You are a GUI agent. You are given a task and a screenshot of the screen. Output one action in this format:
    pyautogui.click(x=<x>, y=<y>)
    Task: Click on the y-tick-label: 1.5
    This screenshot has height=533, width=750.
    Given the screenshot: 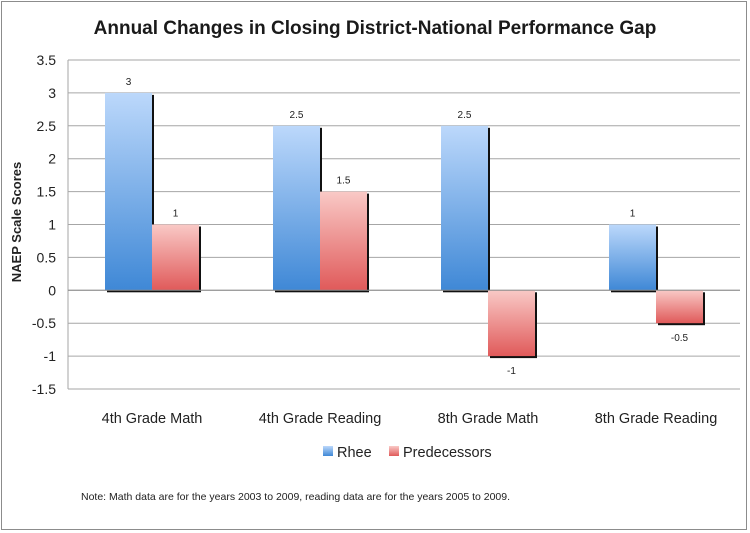 What is the action you would take?
    pyautogui.click(x=47, y=192)
    